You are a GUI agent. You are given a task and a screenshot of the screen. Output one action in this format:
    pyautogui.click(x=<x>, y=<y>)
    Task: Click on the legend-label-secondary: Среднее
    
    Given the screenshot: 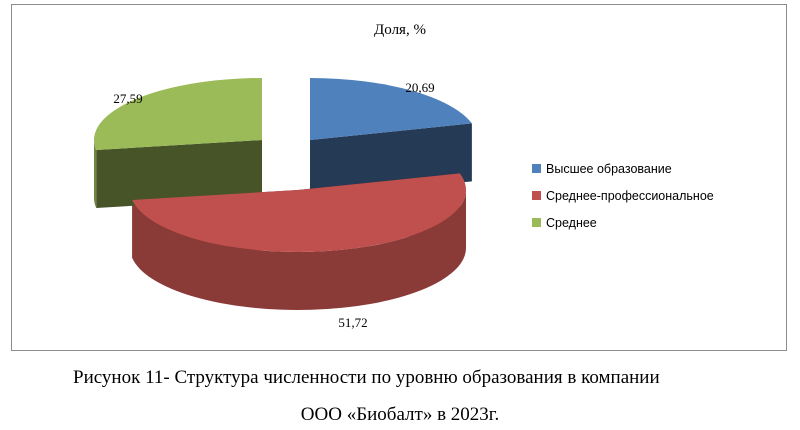 What is the action you would take?
    pyautogui.click(x=571, y=223)
    